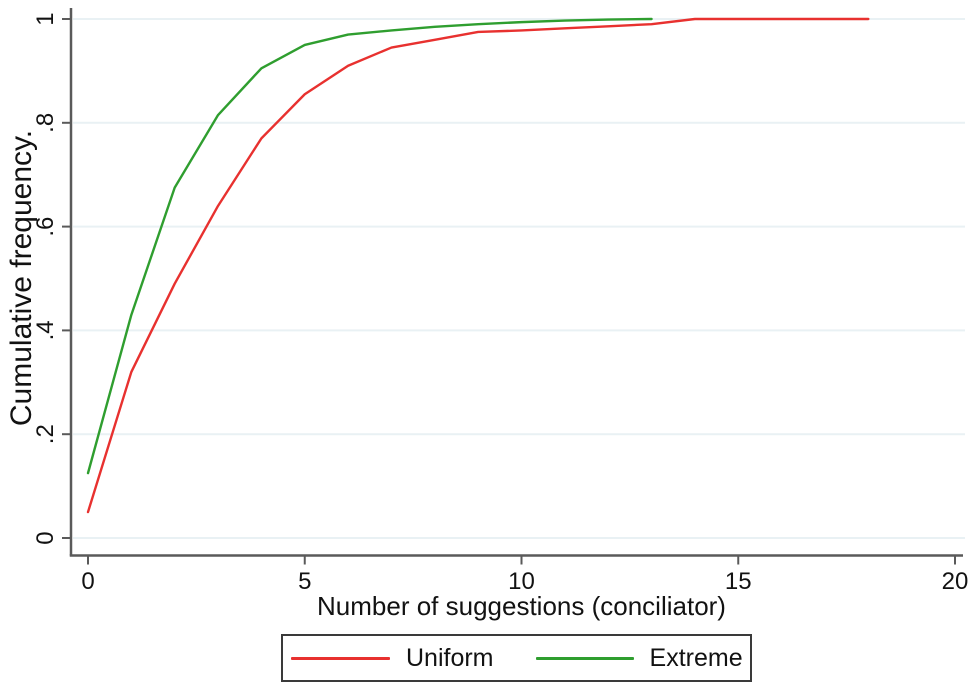 Image resolution: width=974 pixels, height=692 pixels. I want to click on legend: Uniform Extreme, so click(516, 658).